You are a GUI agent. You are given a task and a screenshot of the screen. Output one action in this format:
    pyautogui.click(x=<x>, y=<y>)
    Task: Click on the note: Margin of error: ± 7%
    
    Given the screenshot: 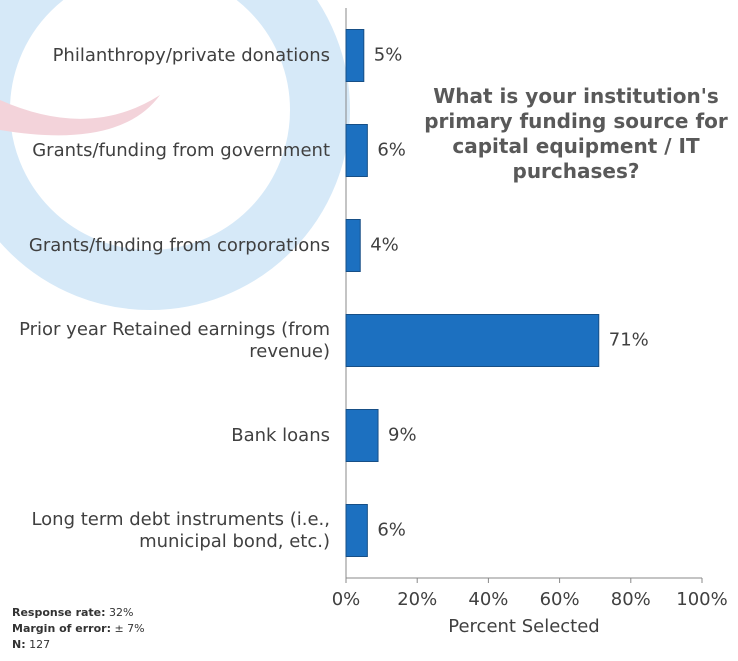 What is the action you would take?
    pyautogui.click(x=78, y=629)
    